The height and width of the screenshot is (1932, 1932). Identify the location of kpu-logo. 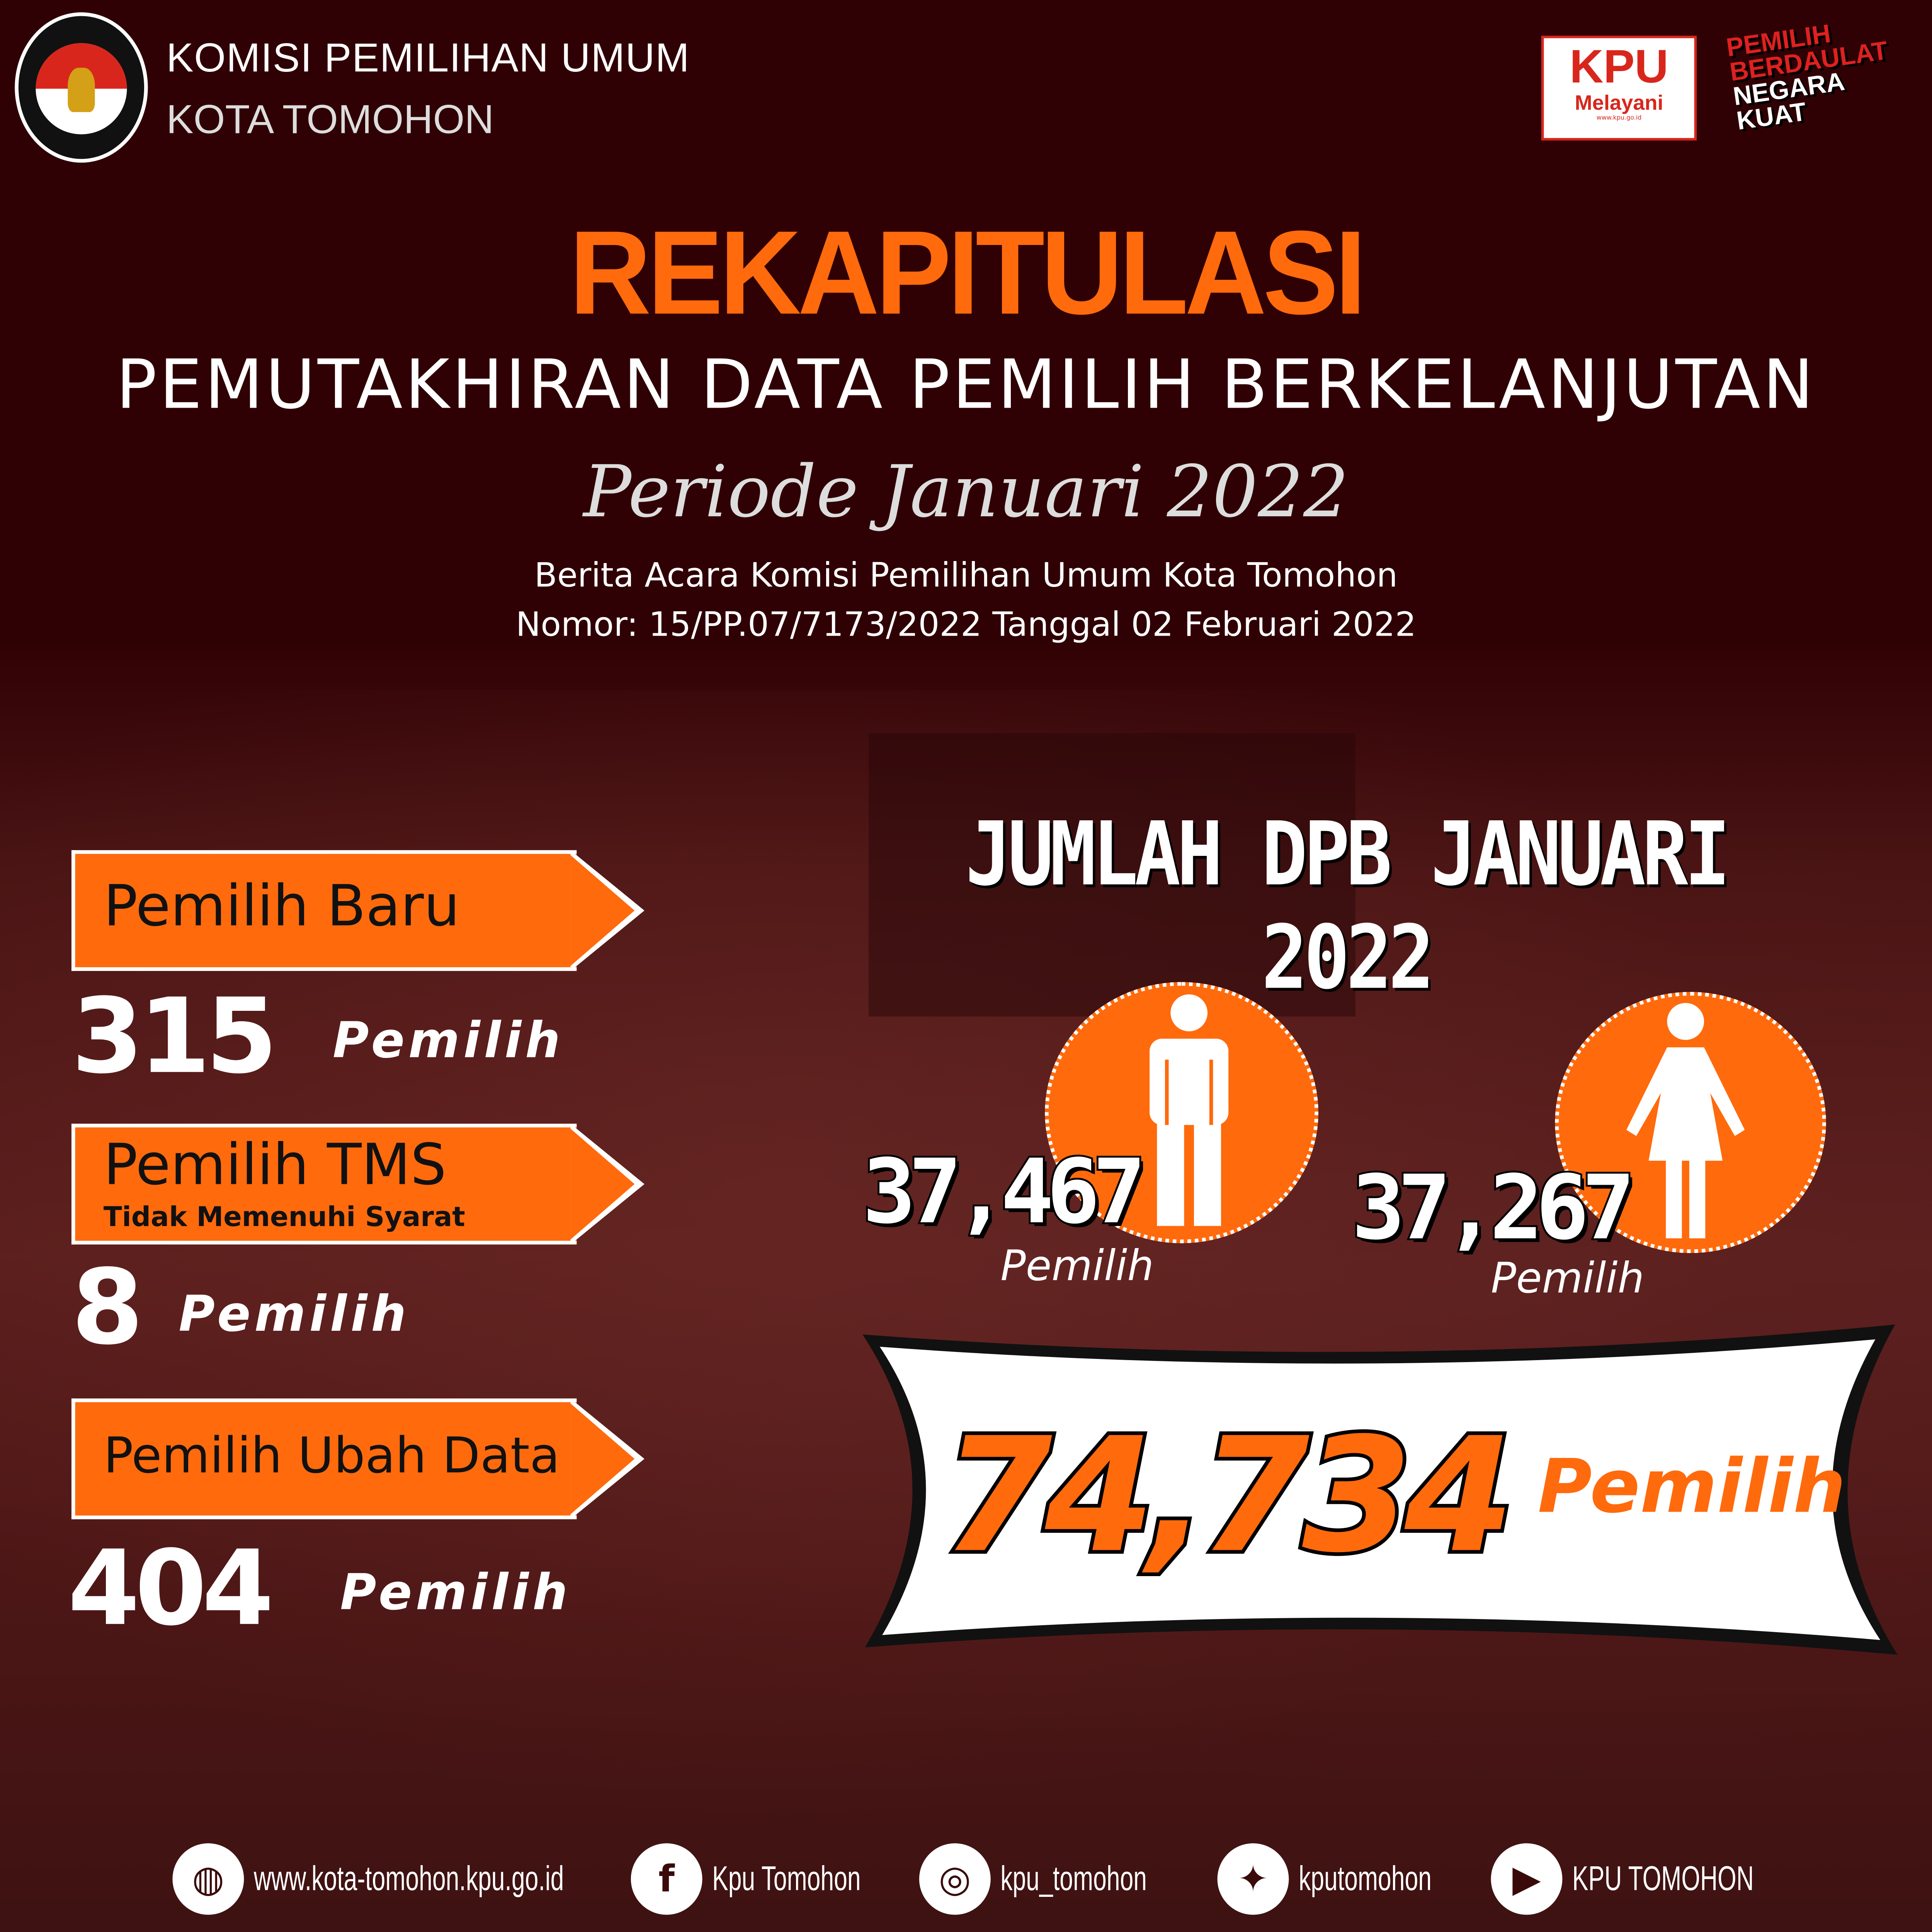
(82, 87).